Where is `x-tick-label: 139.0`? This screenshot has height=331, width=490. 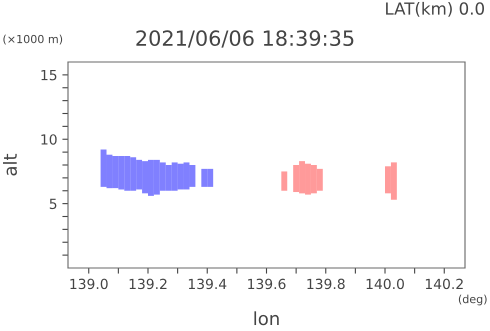 x-tick-label: 139.0 is located at coordinates (89, 284).